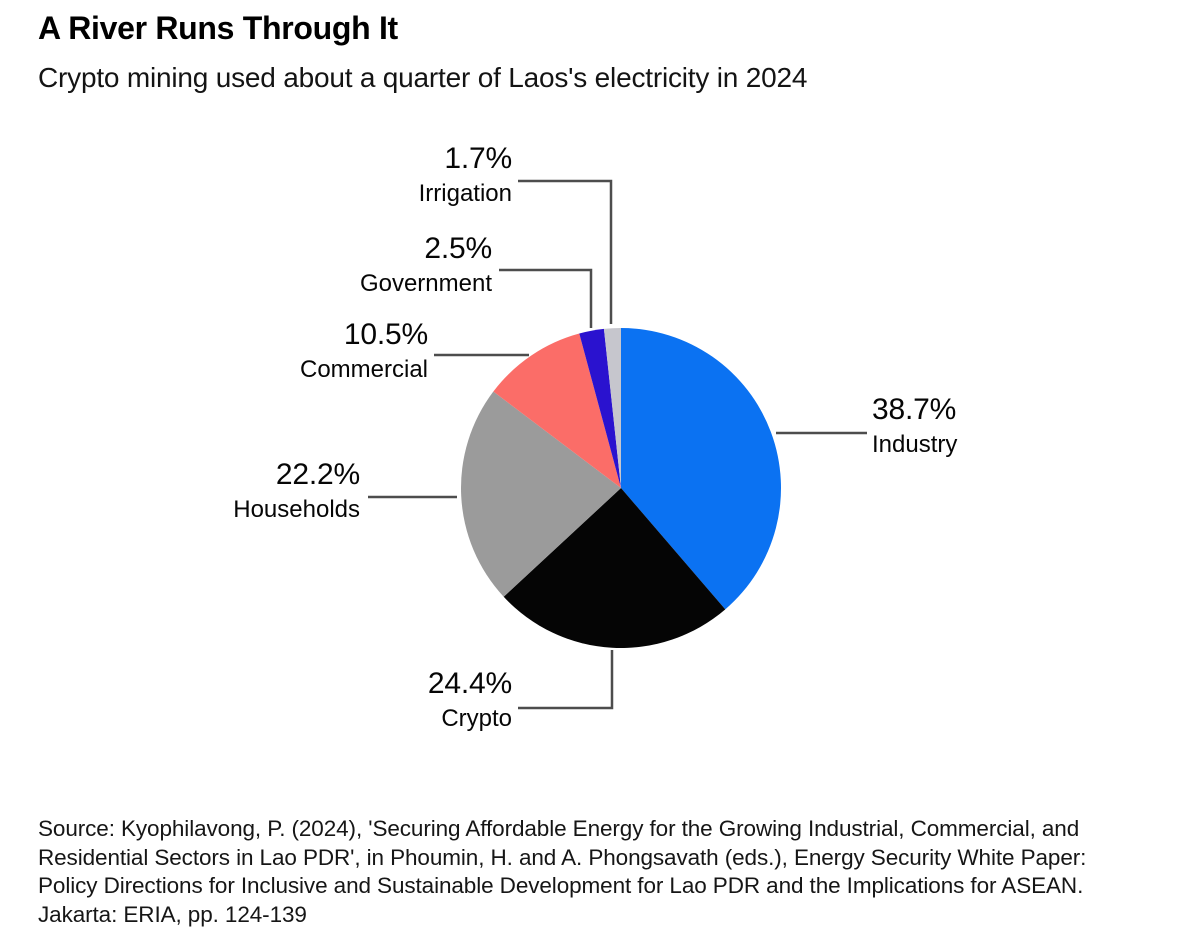  I want to click on pie-slice-crypto, so click(614, 568).